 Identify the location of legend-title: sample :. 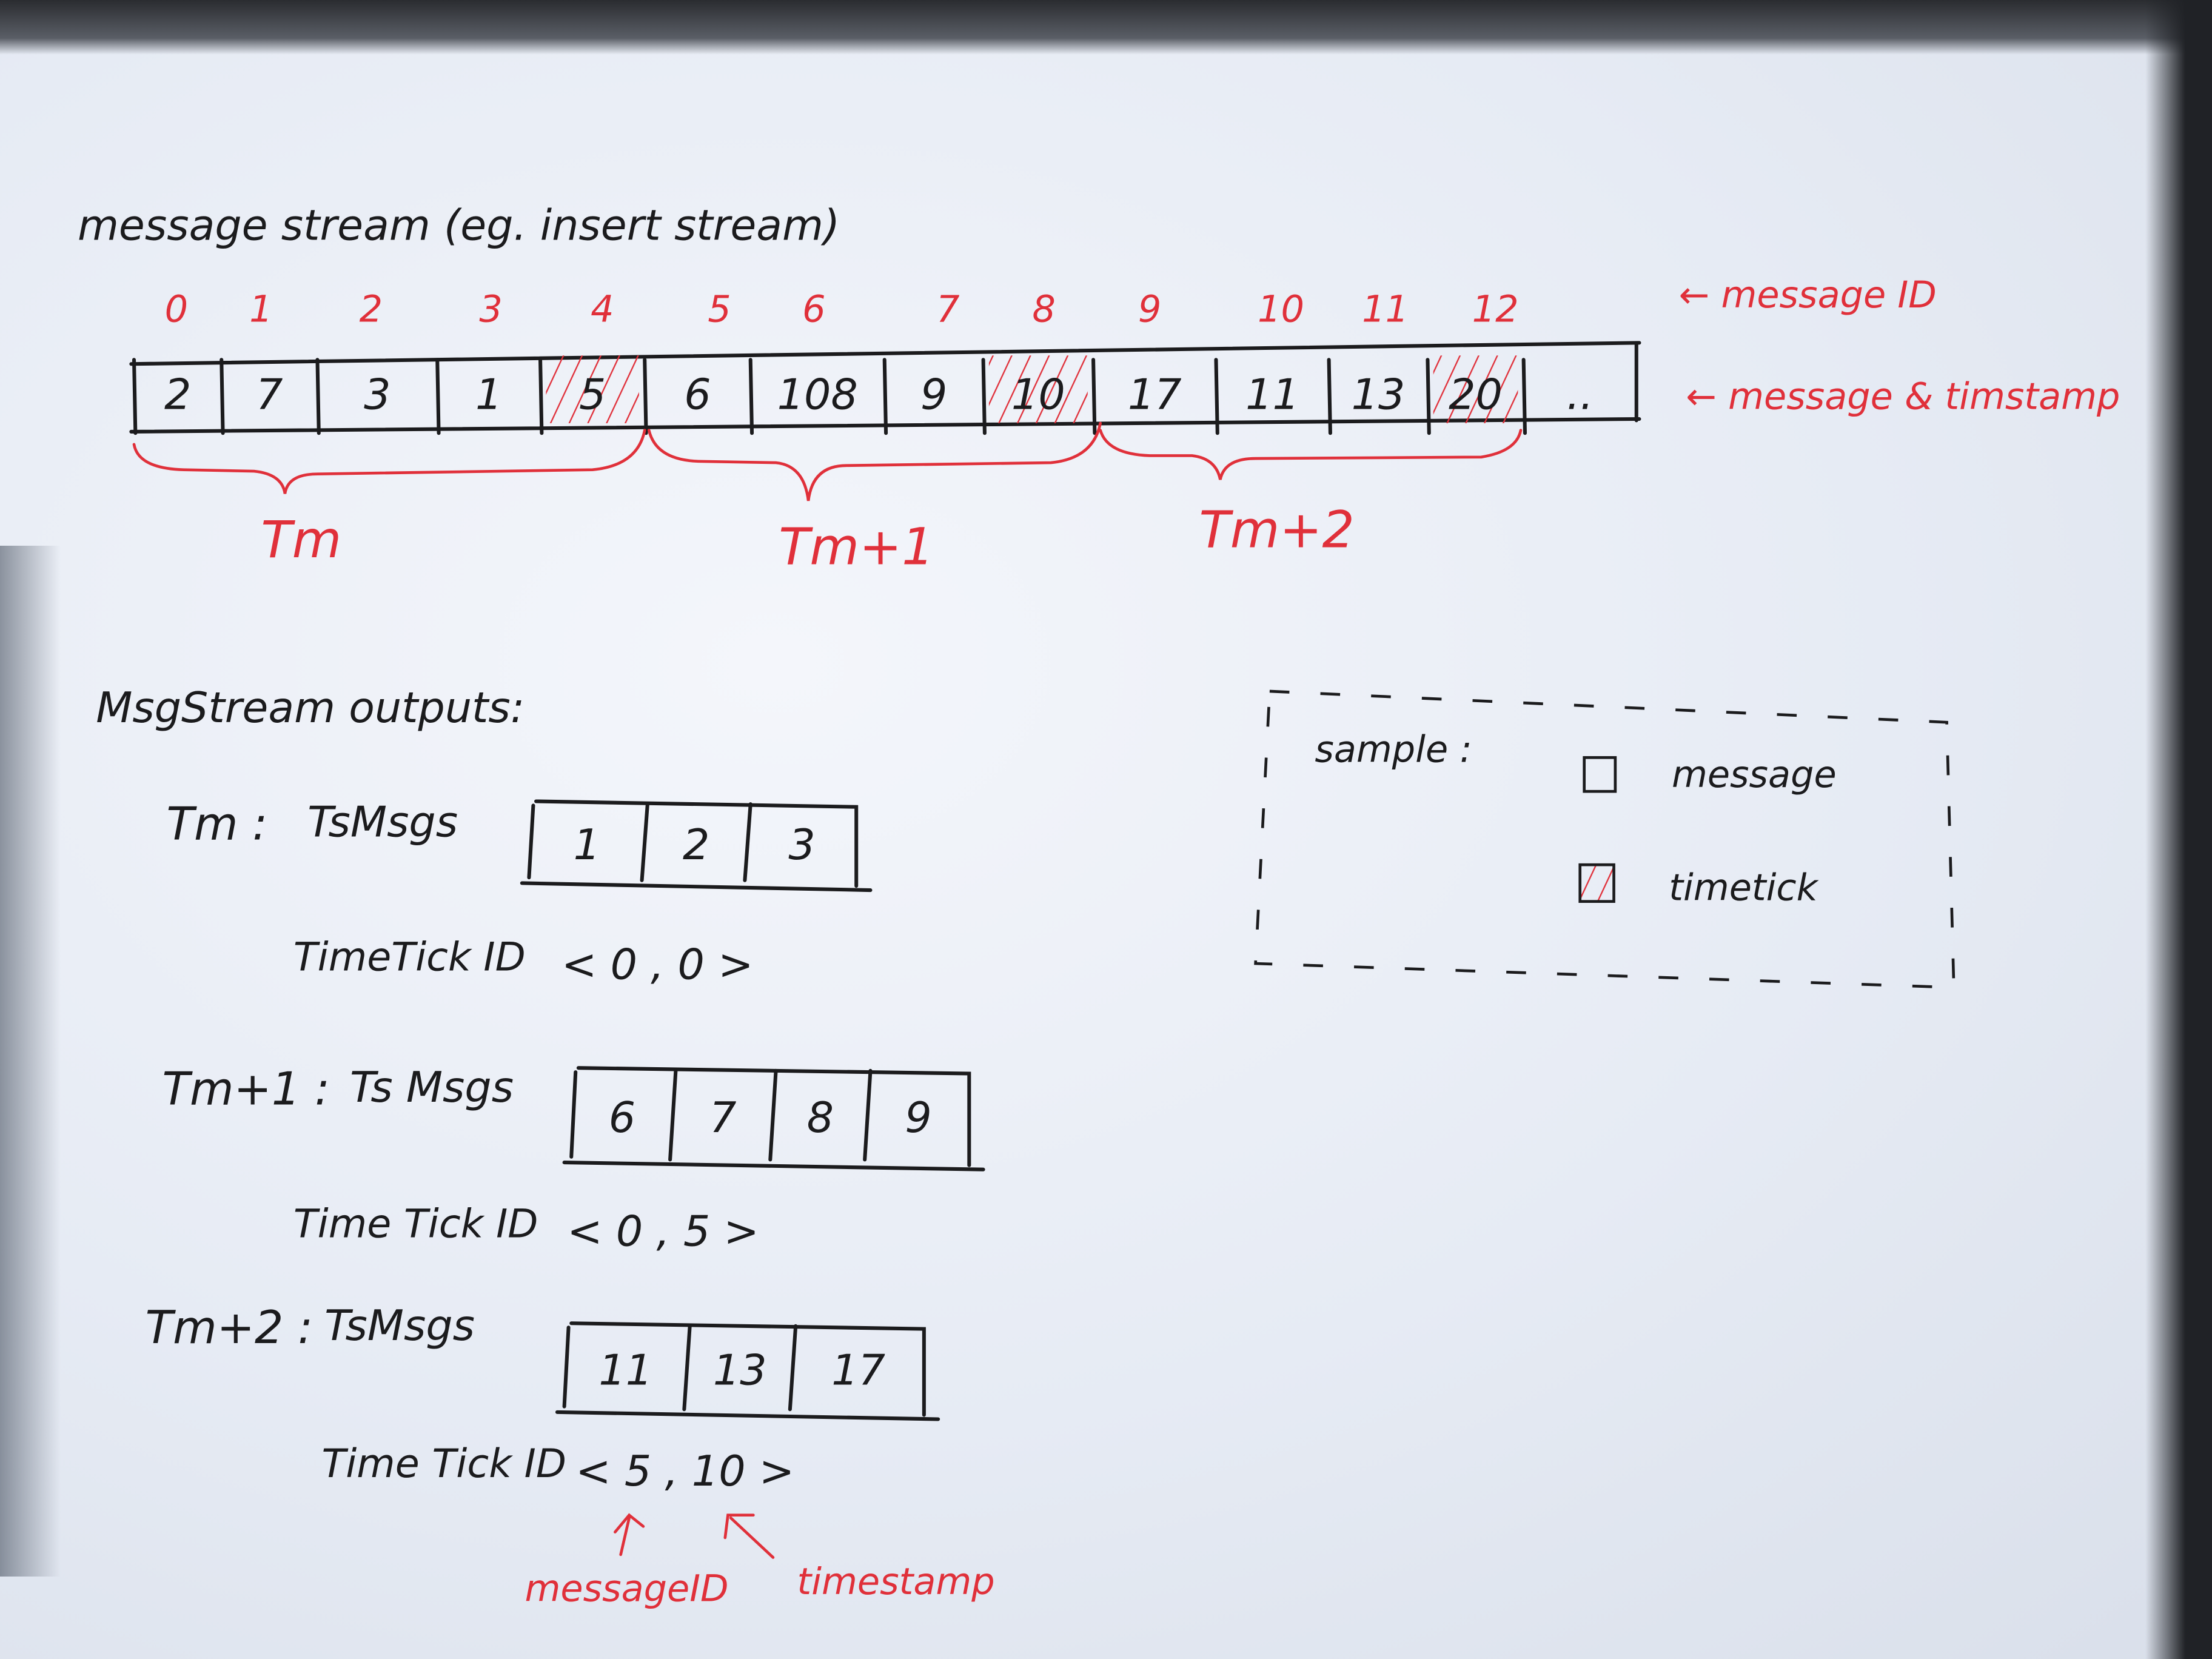
(1393, 749).